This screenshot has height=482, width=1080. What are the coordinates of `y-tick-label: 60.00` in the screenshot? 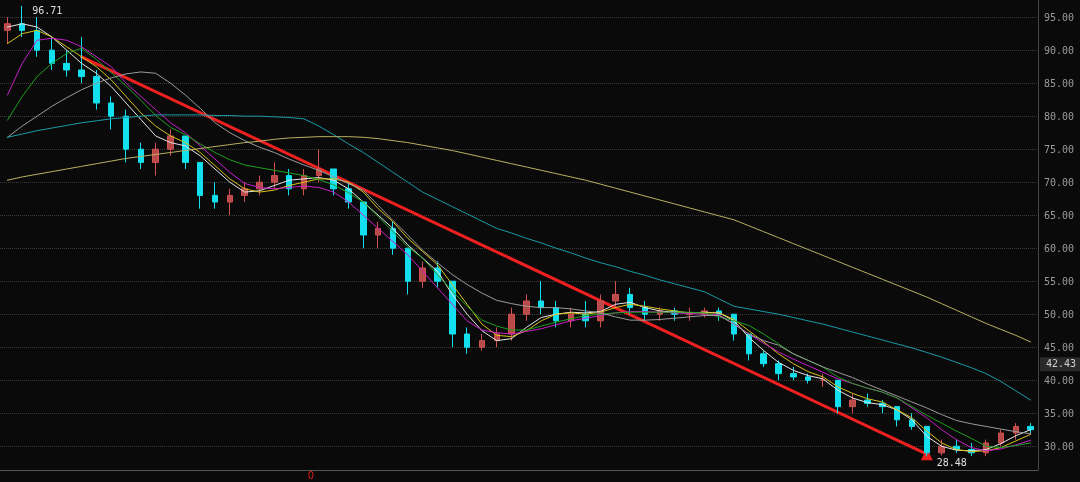 It's located at (1059, 248).